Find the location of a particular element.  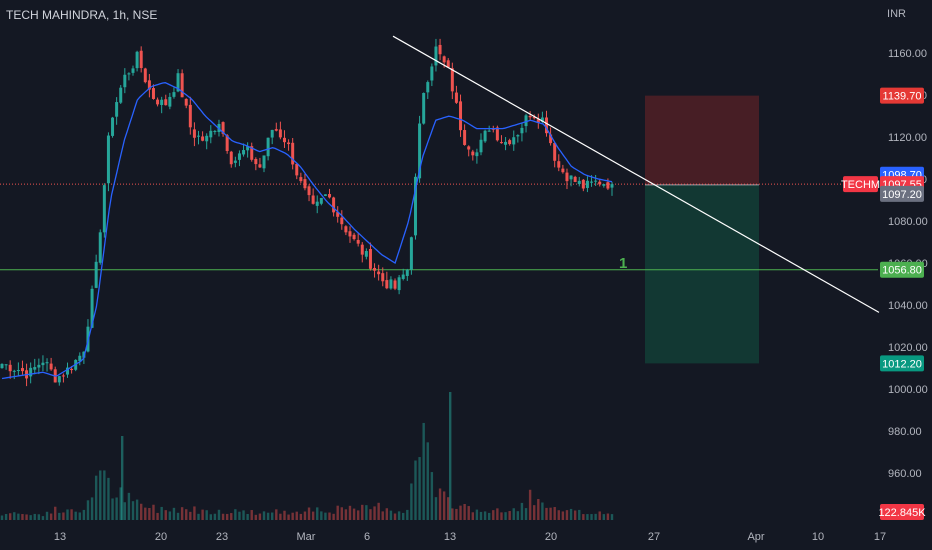

price-tag-volume is located at coordinates (902, 512).